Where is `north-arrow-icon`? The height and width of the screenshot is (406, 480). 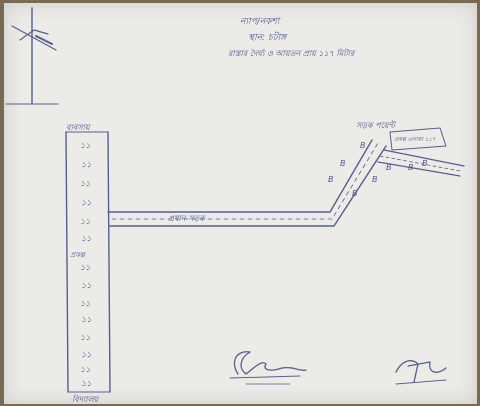 north-arrow-icon is located at coordinates (32, 56).